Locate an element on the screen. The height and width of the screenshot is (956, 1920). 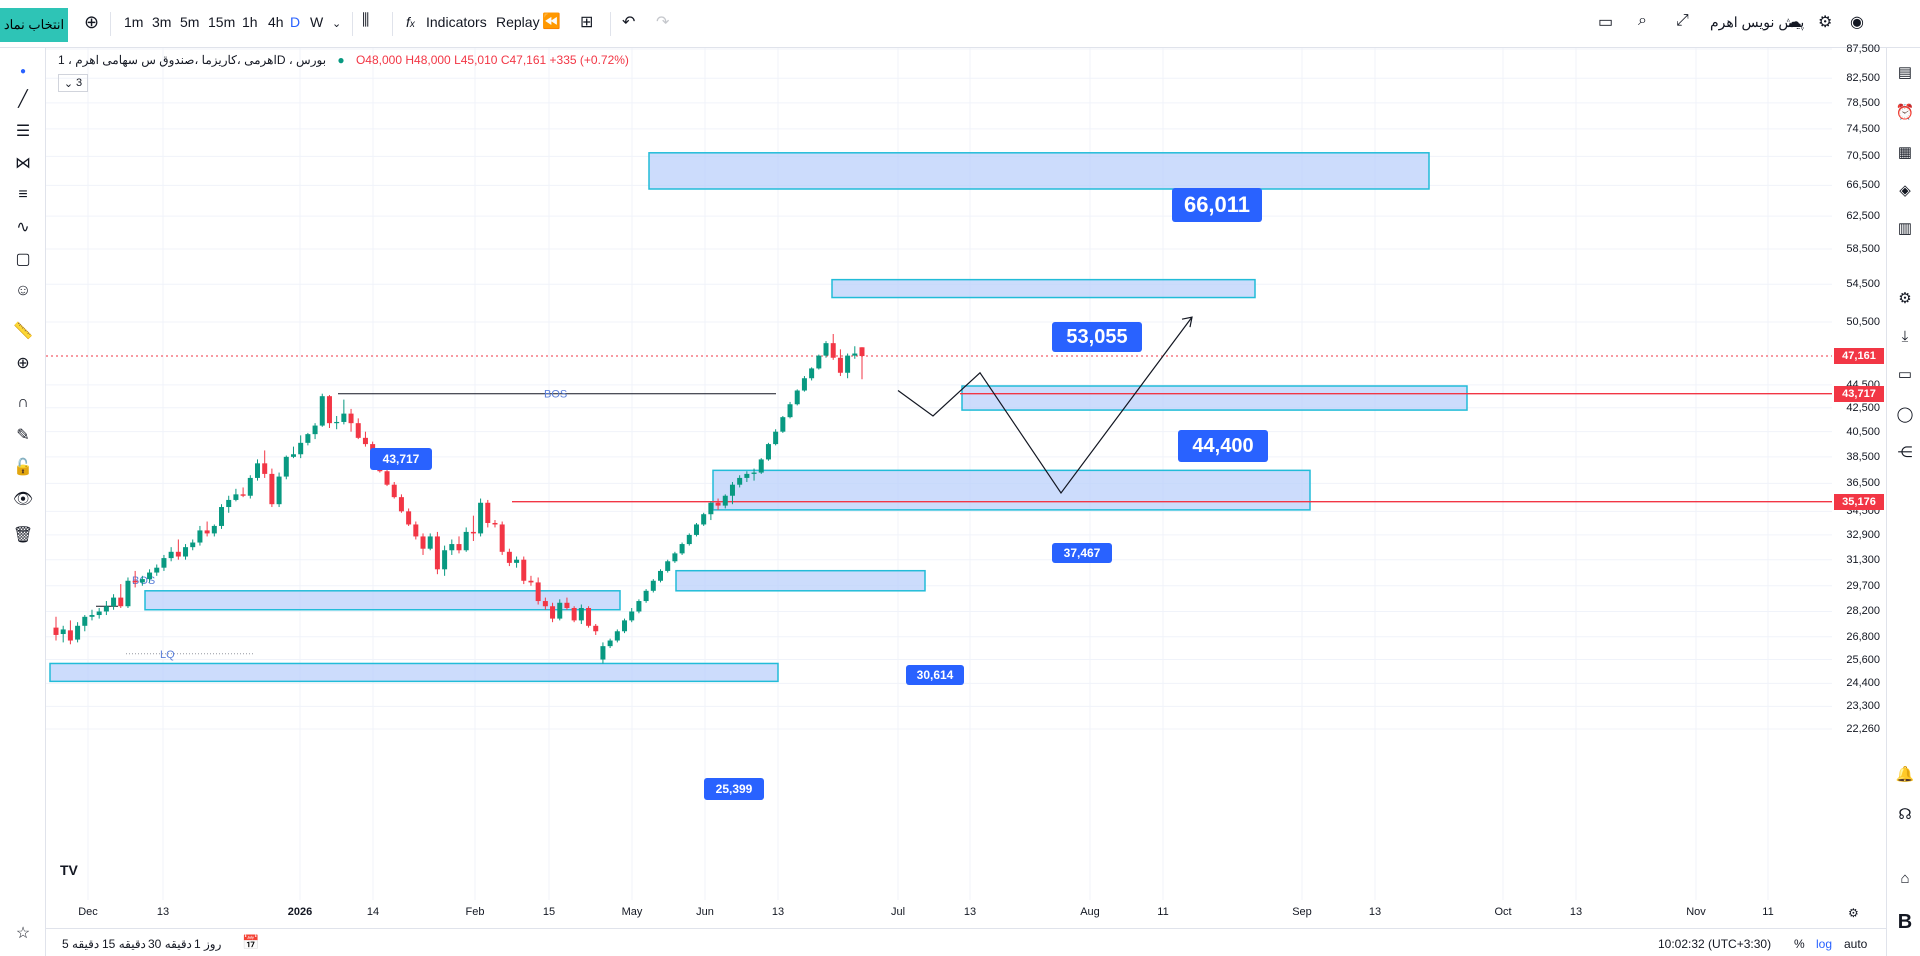
price-tick-label: 38,500 is located at coordinates (1863, 456).